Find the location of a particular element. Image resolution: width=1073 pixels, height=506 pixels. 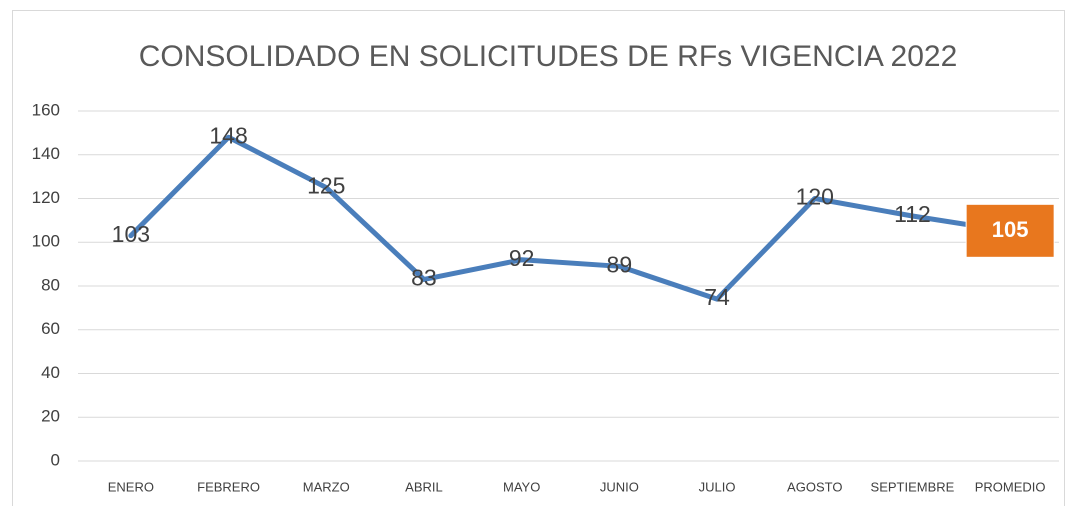

data-label: 112 is located at coordinates (912, 214).